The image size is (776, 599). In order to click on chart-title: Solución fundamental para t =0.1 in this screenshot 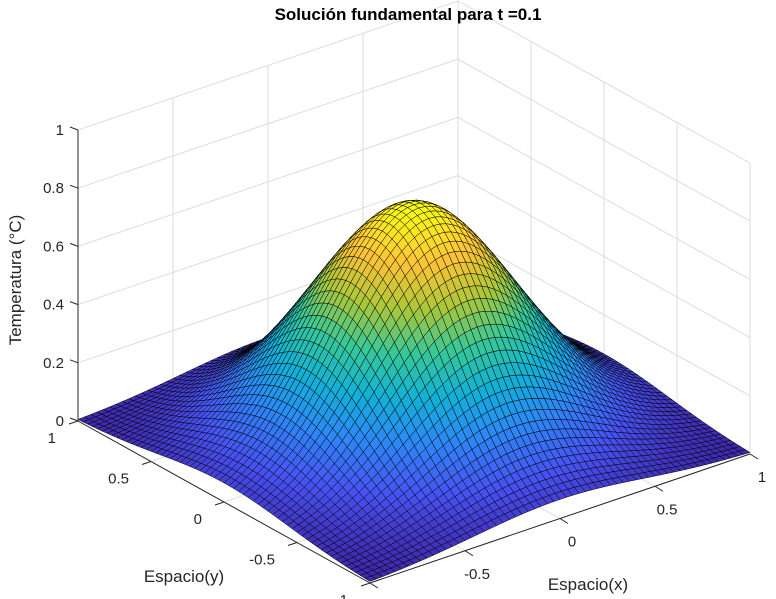, I will do `click(408, 14)`.